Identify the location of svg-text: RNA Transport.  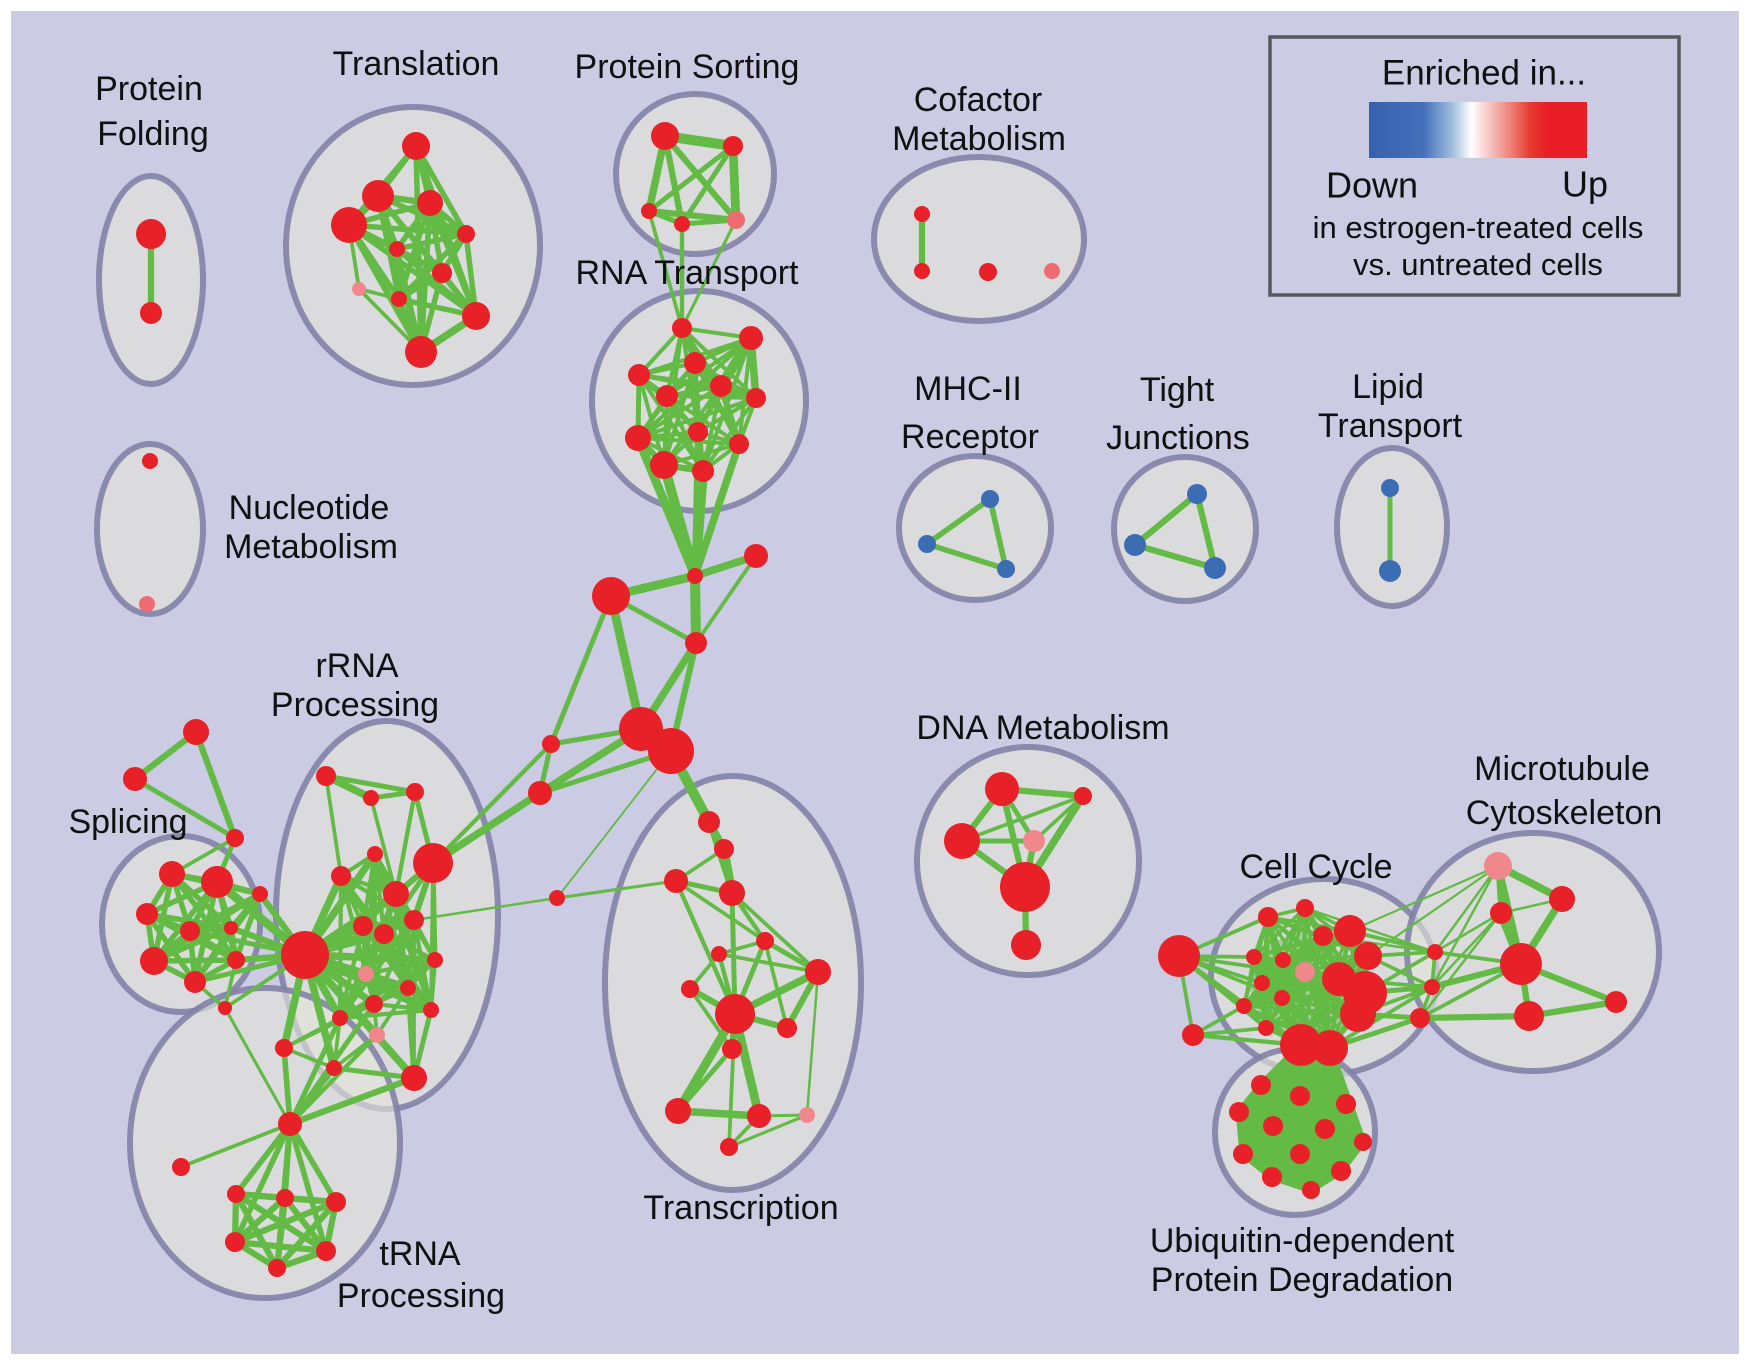
(688, 273).